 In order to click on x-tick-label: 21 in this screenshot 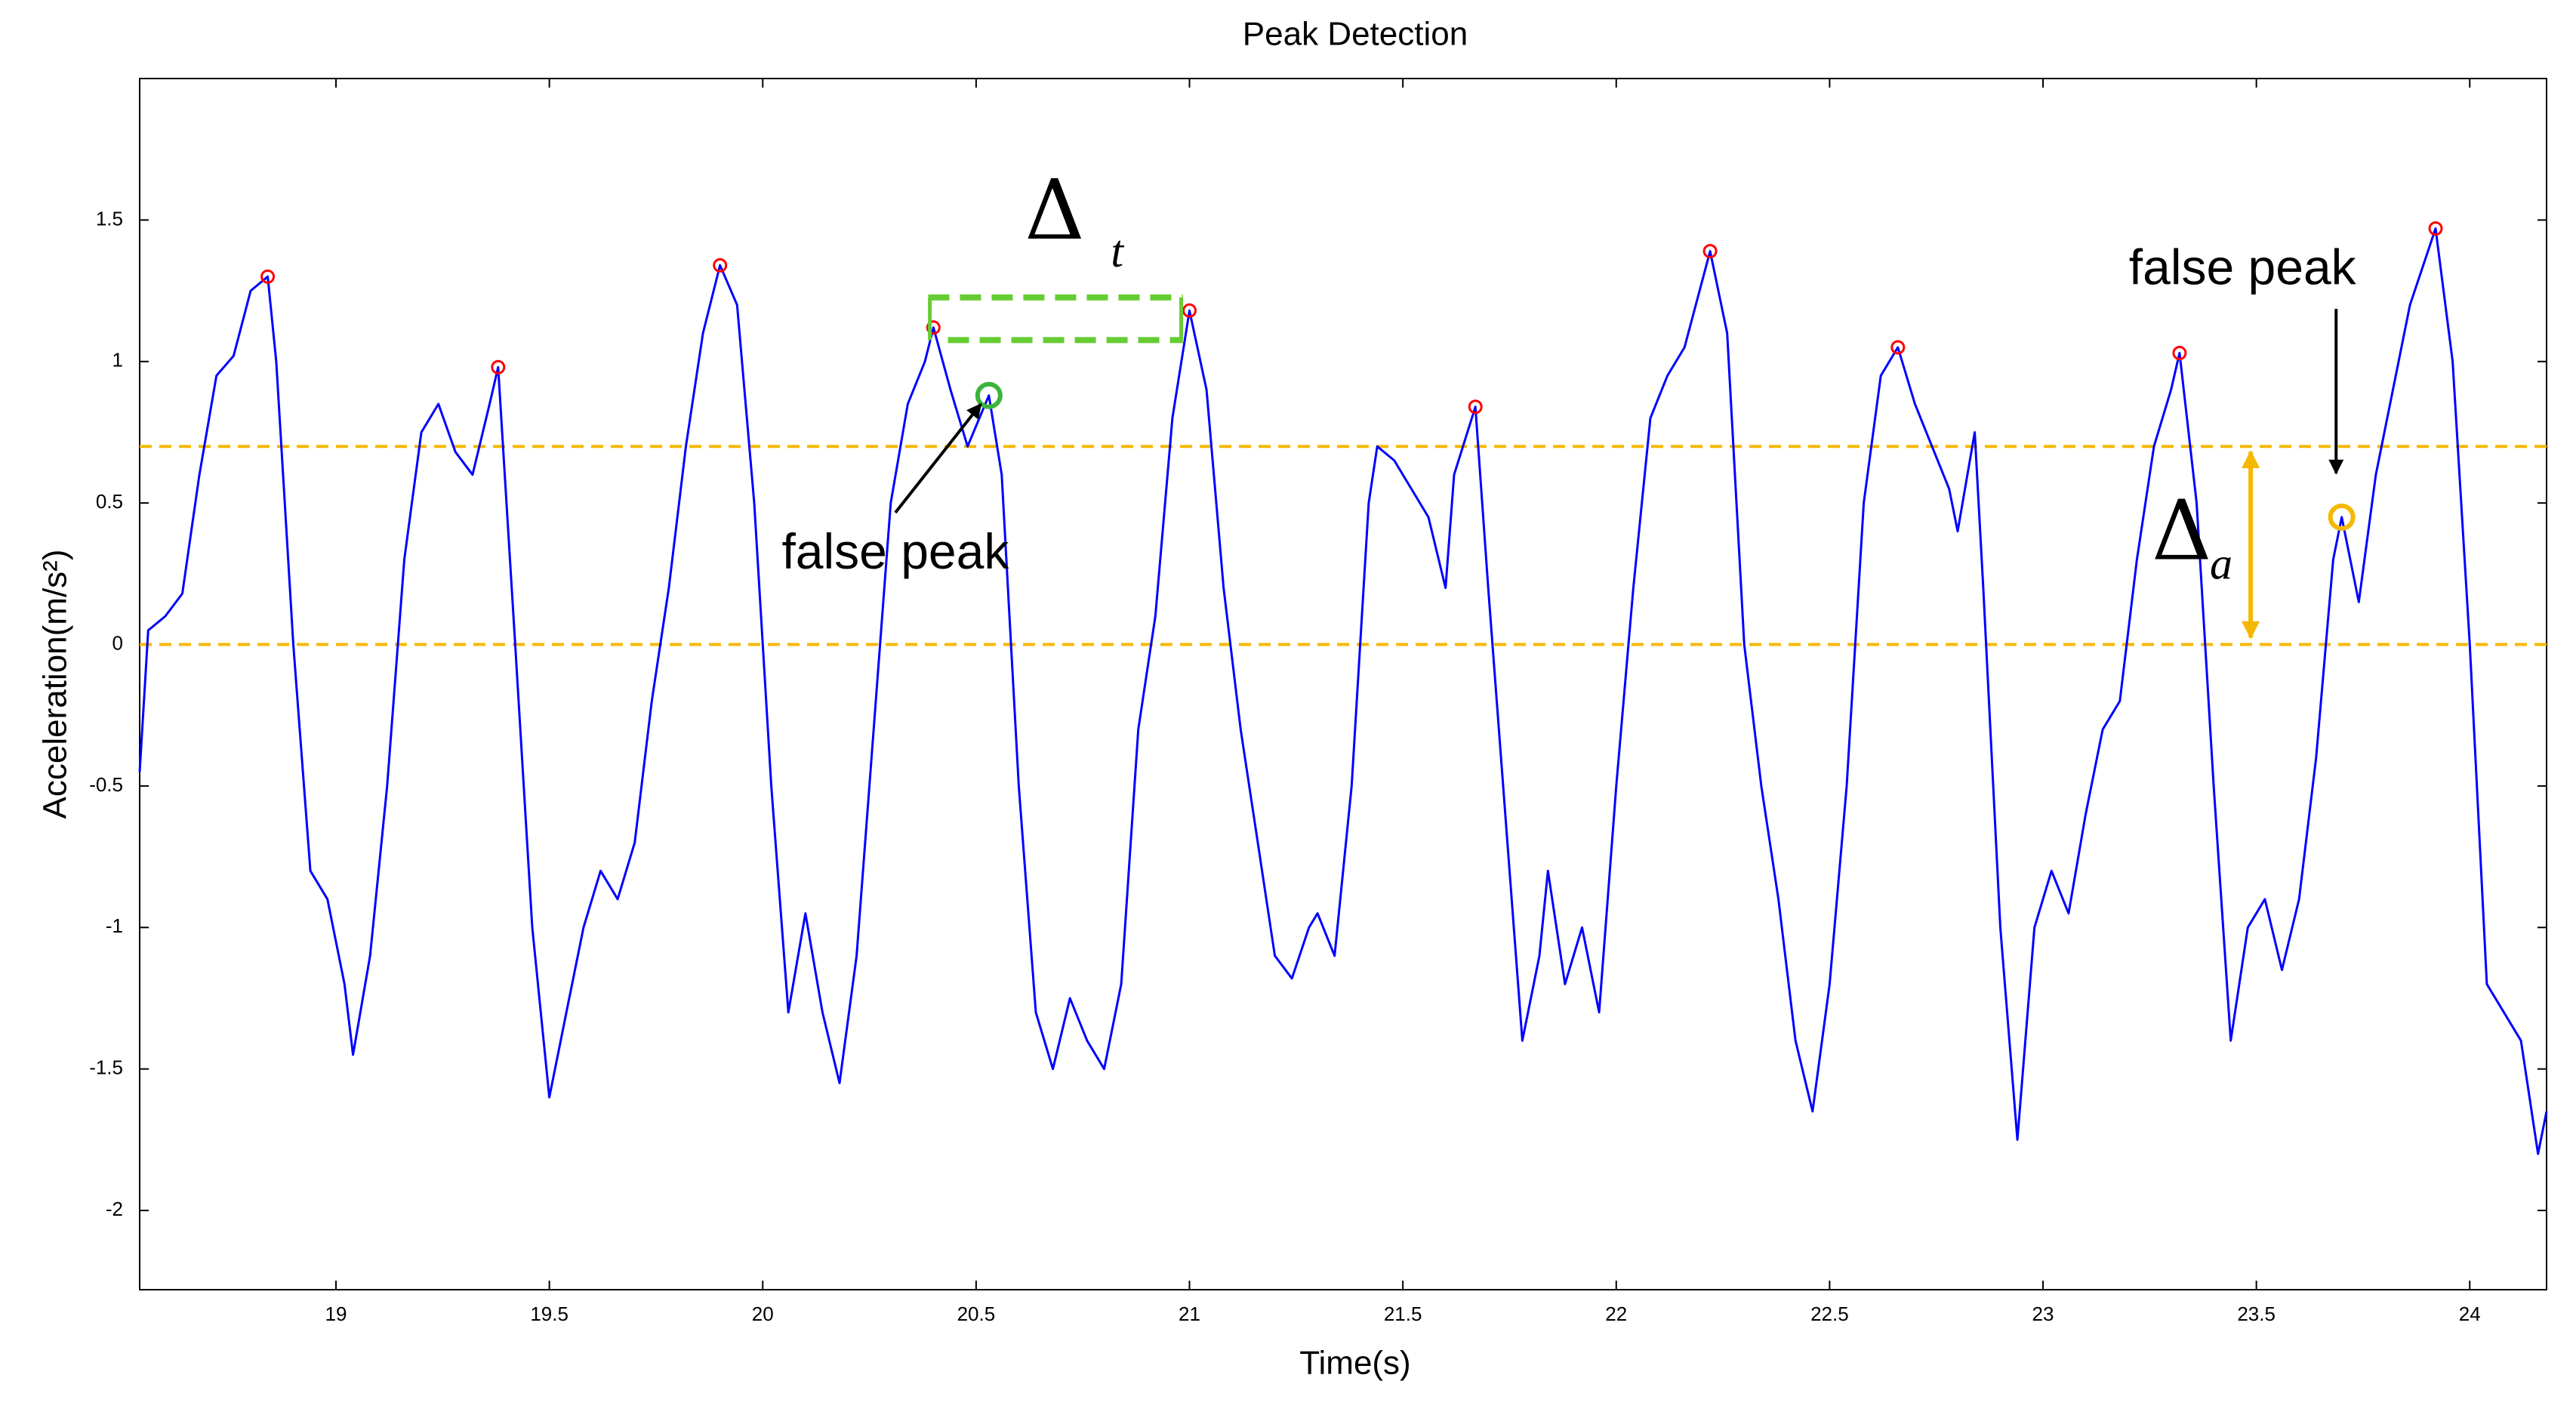, I will do `click(1189, 1314)`.